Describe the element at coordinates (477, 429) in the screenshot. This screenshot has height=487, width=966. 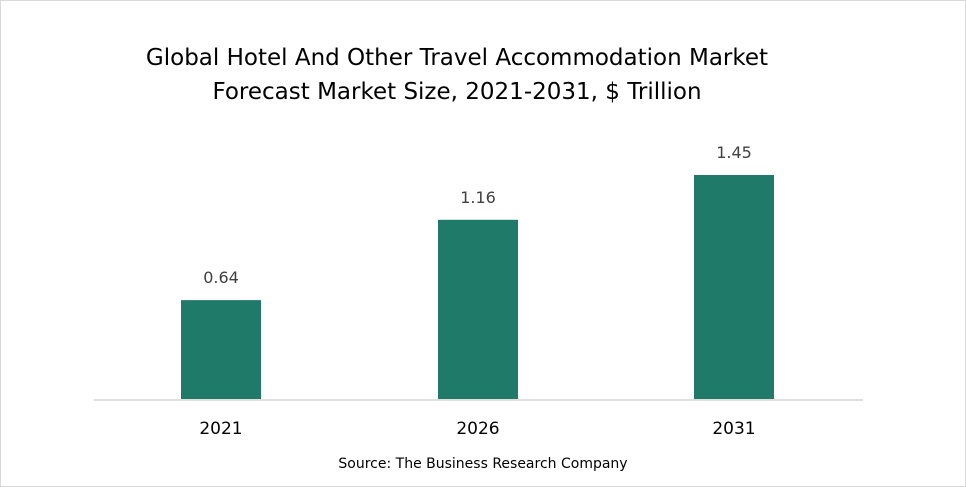
I see `x-tick-label: 2026` at that location.